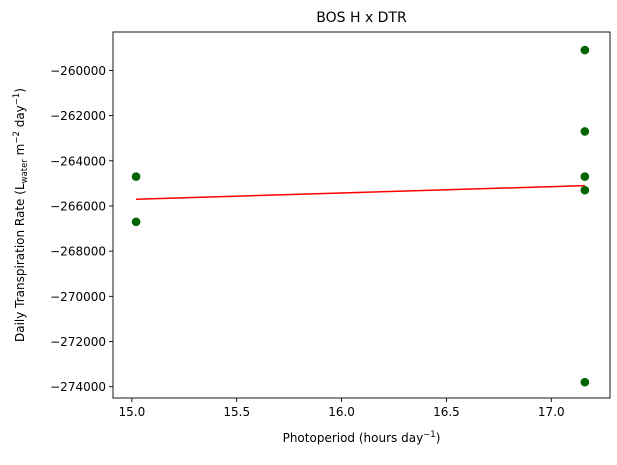 This screenshot has width=617, height=465. I want to click on y-axis-label-part: ), so click(20, 90).